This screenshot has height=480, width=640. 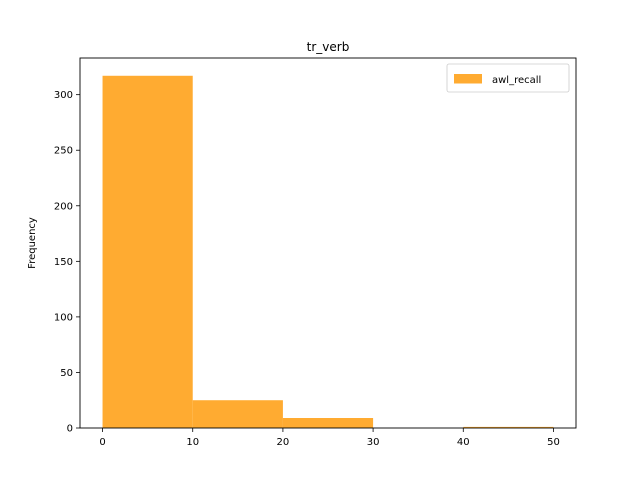 I want to click on x-tick-label: 30, so click(x=373, y=442).